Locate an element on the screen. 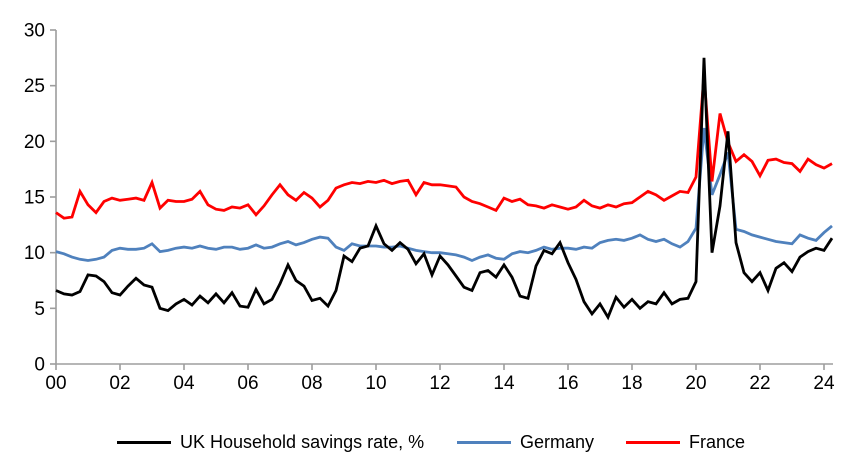 The image size is (852, 476). x-tick-label: 14 is located at coordinates (504, 383).